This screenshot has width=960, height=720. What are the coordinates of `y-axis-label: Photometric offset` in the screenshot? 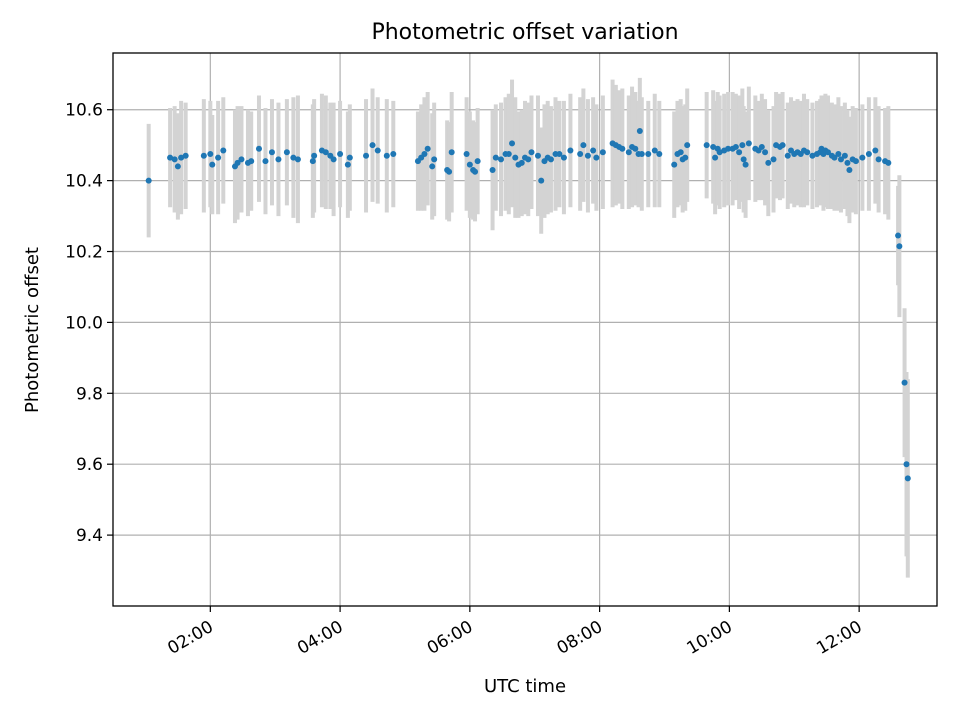 It's located at (32, 330).